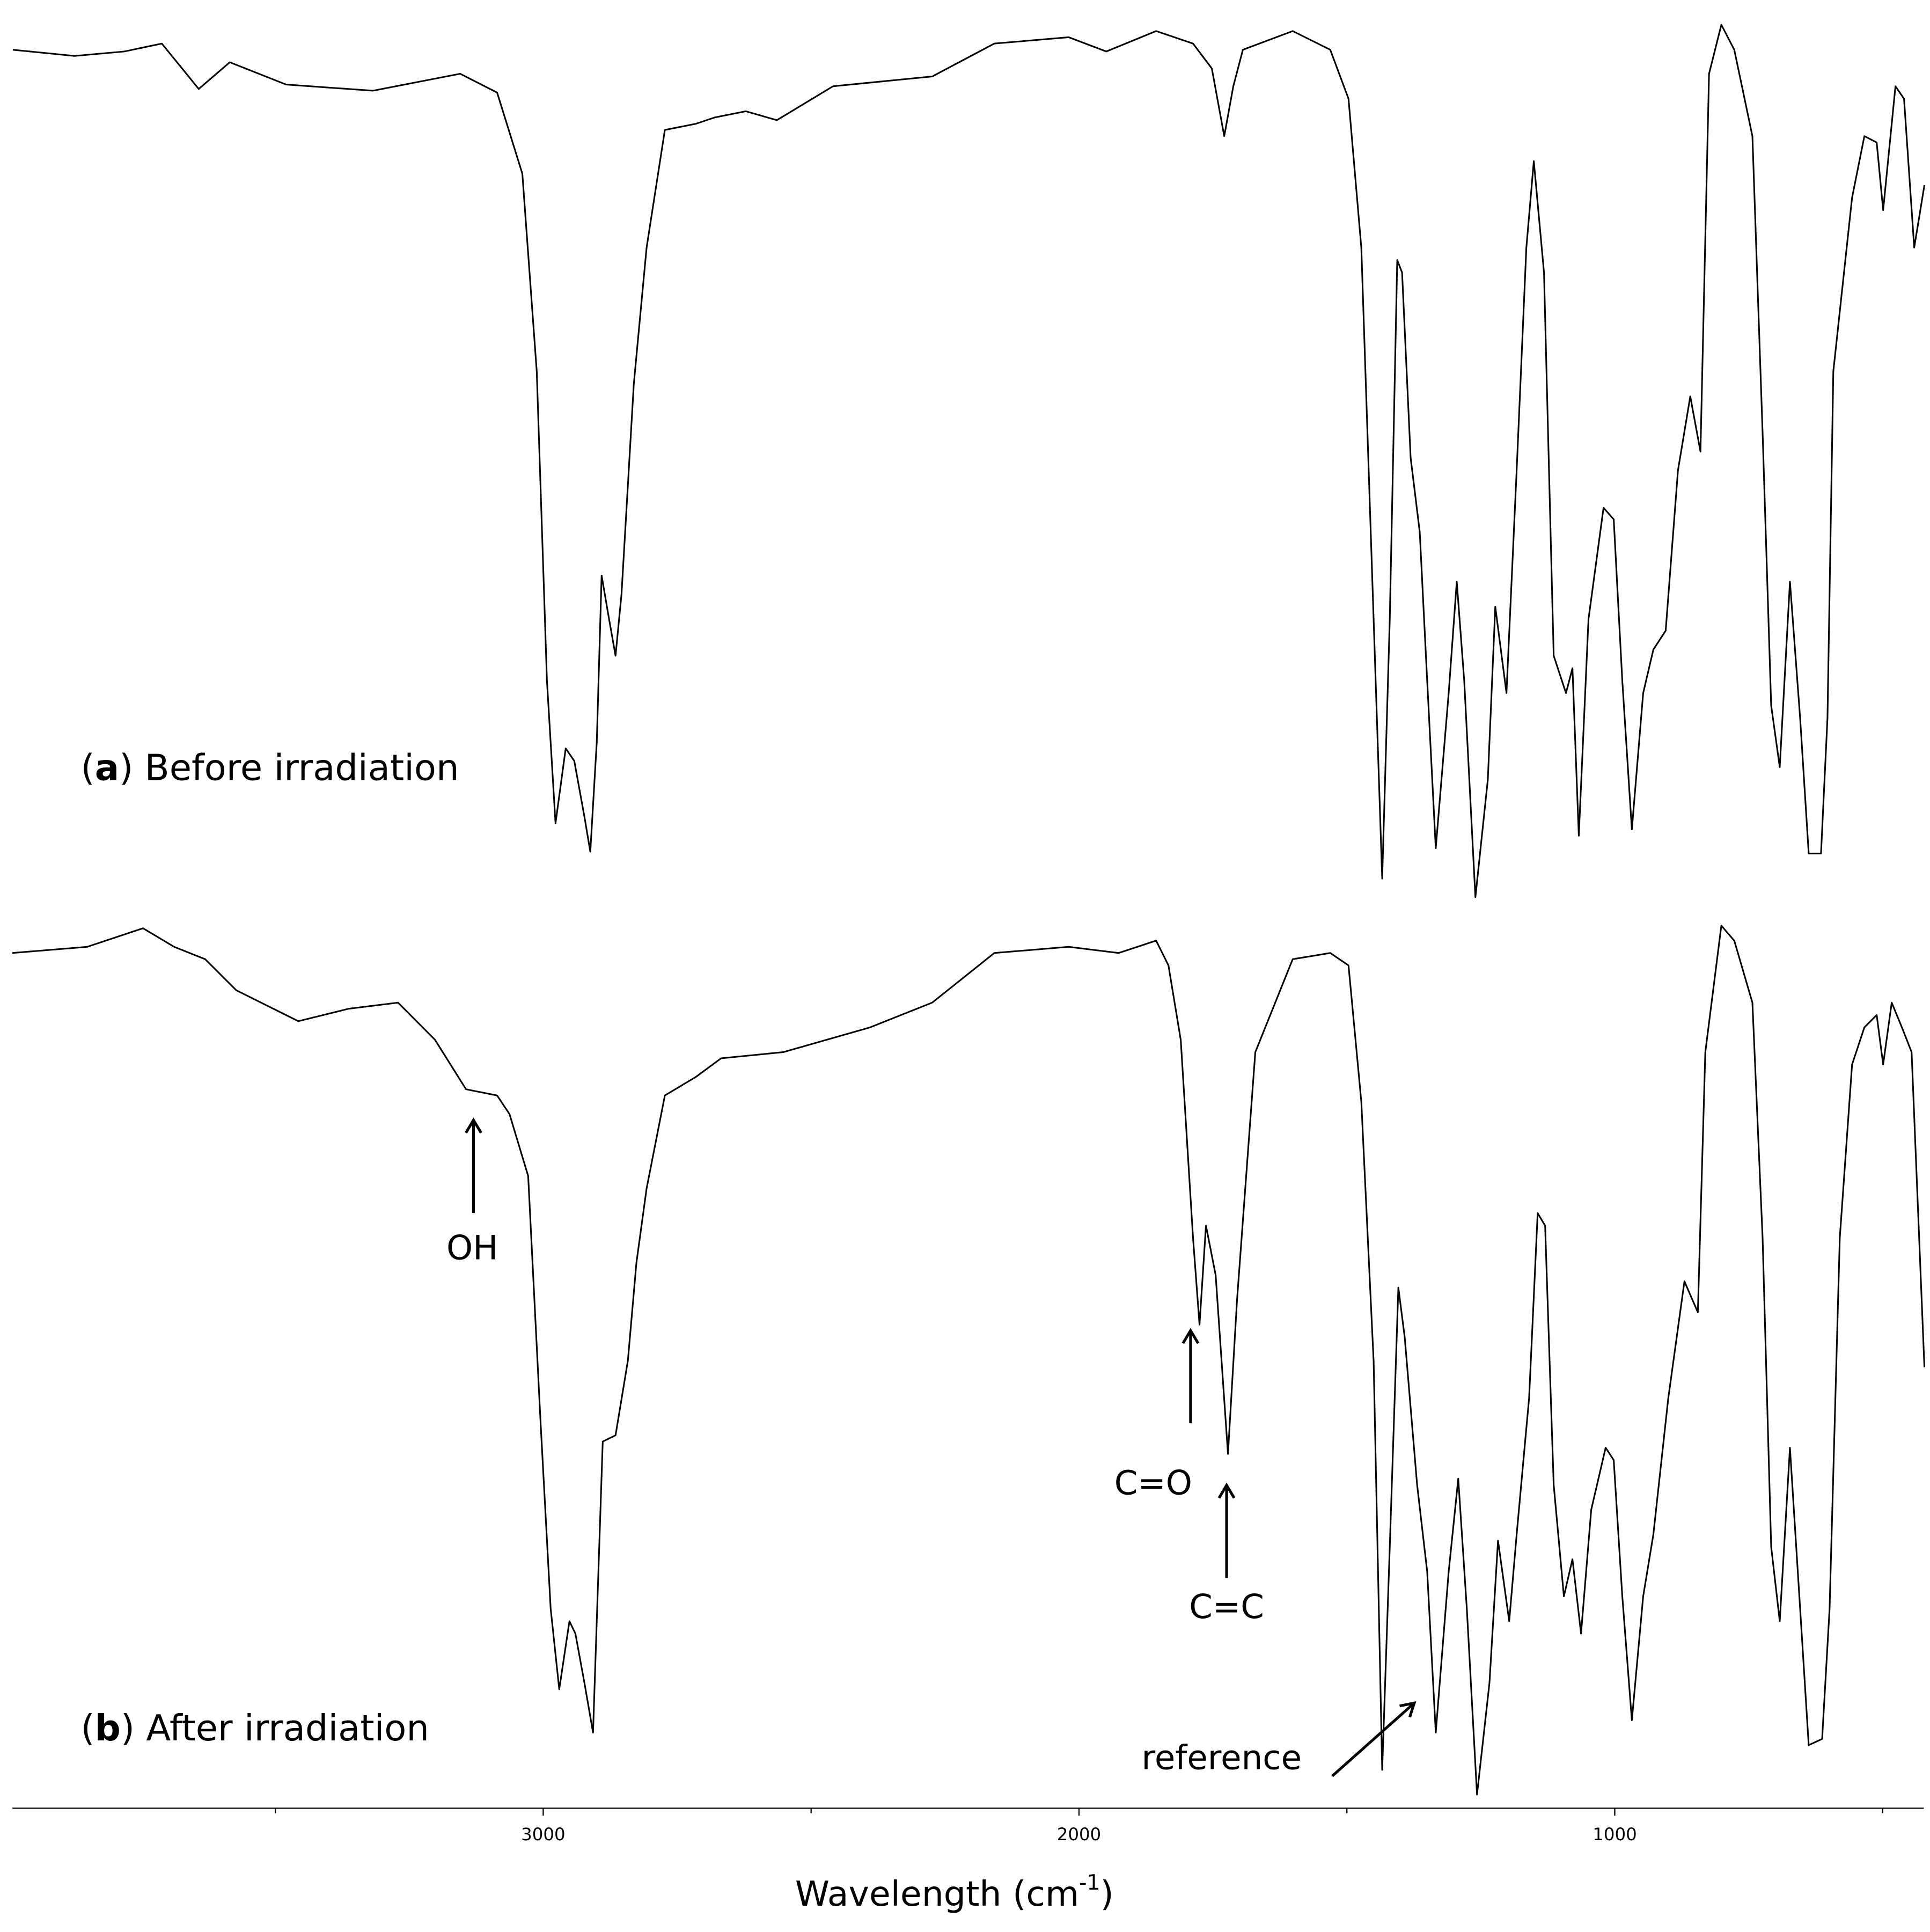  Describe the element at coordinates (1079, 1834) in the screenshot. I see `x-tick-label: 2000` at that location.